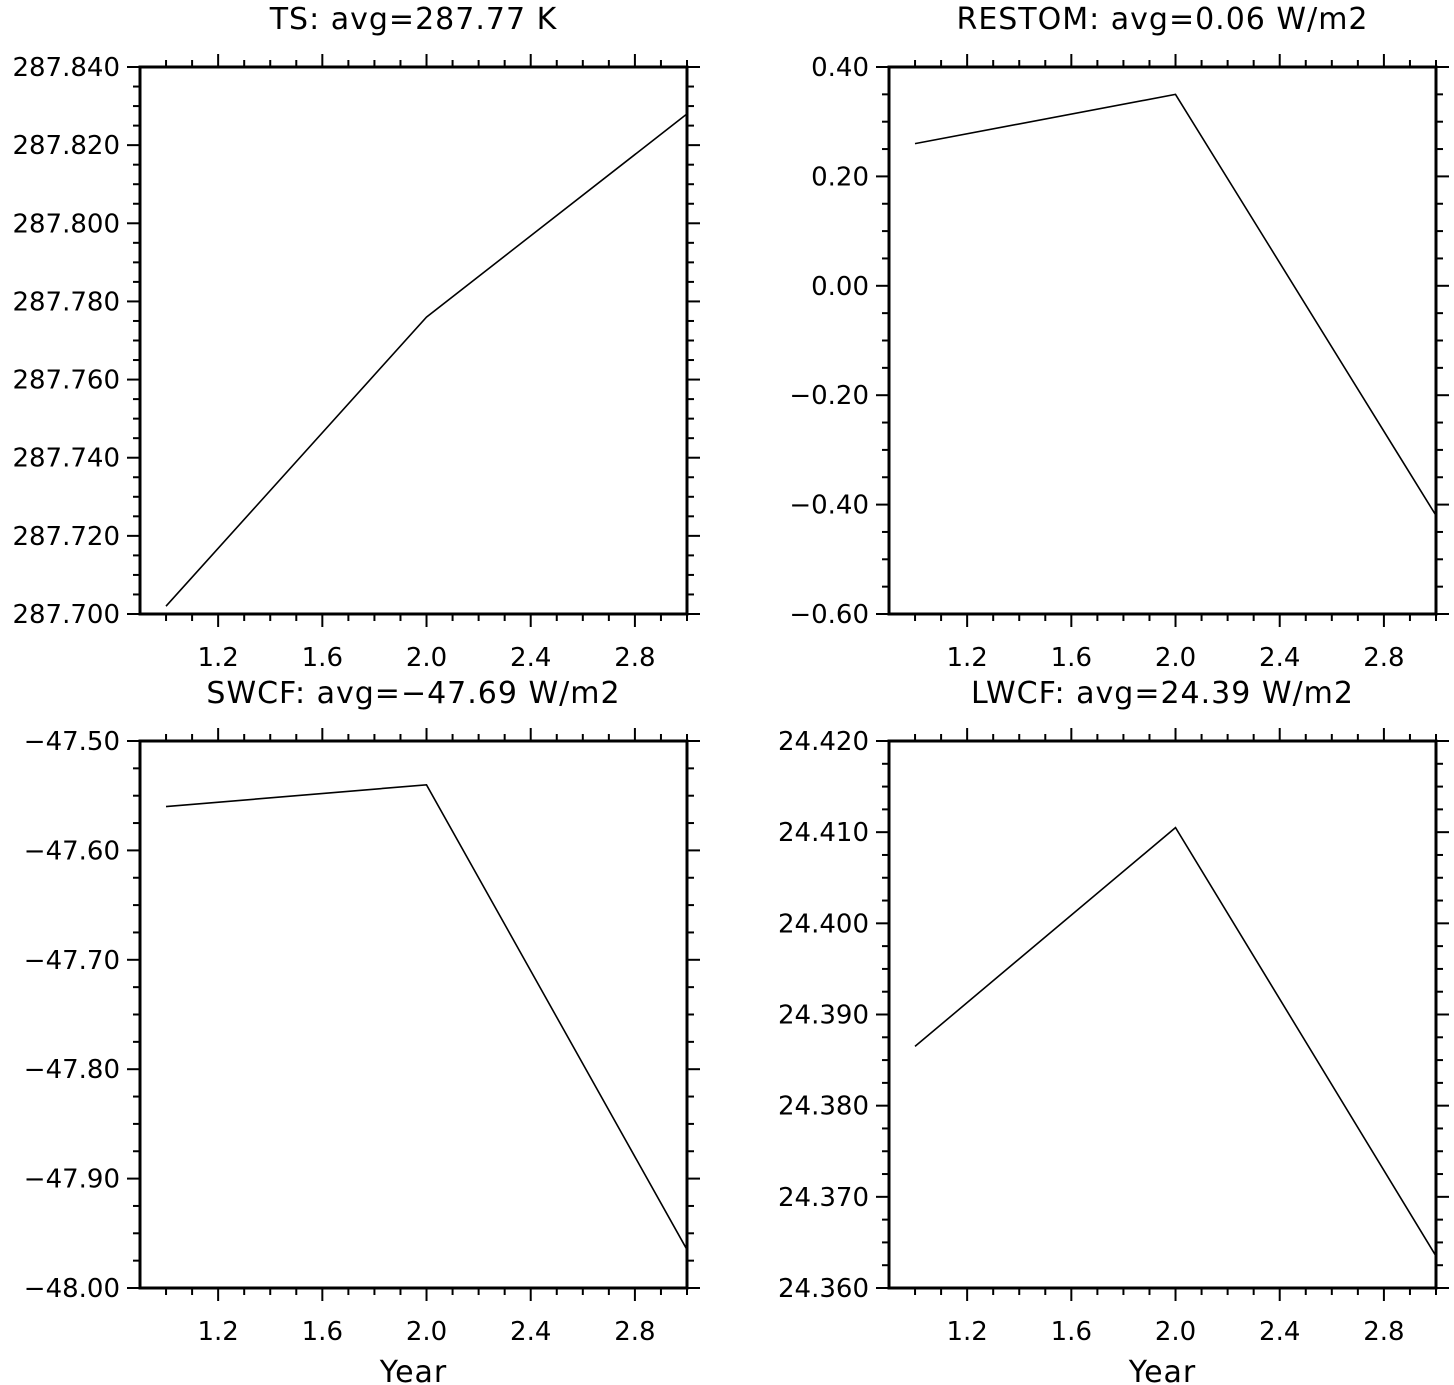  I want to click on y-tick-label: −47.50, so click(72, 742).